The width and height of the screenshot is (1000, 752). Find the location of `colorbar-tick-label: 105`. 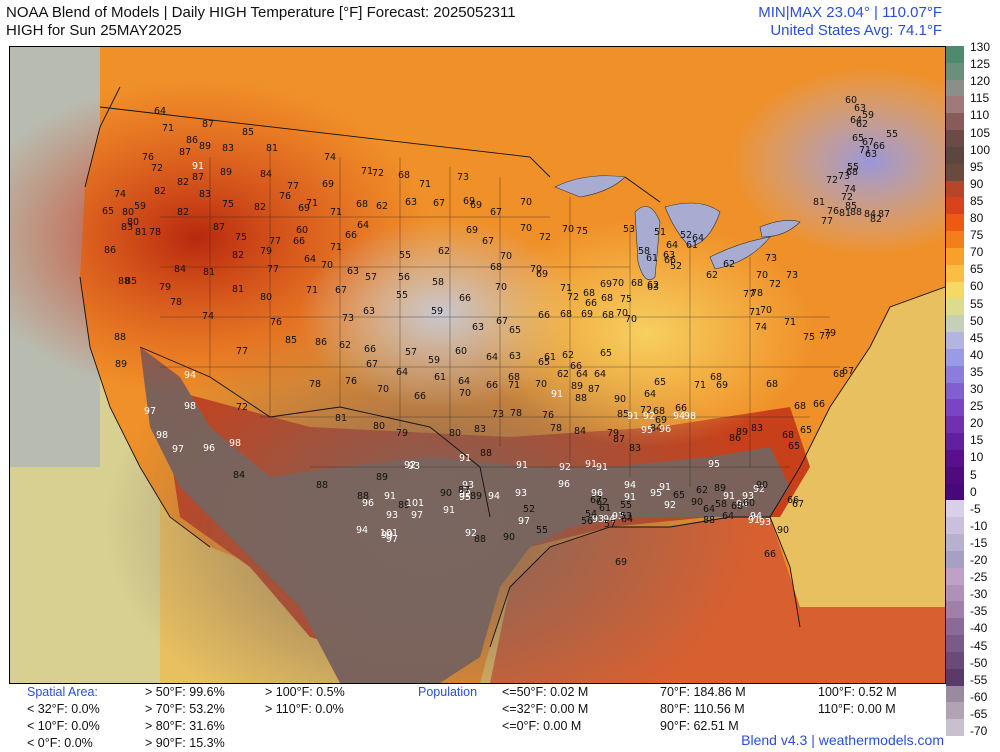

colorbar-tick-label: 105 is located at coordinates (980, 132).